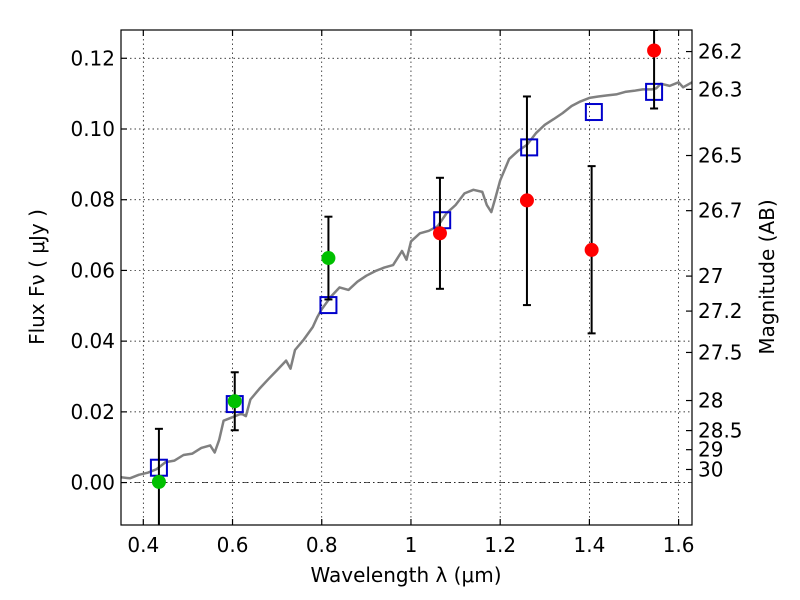  I want to click on y-axis-label-left: Flux Fν ( μJy ), so click(37, 277).